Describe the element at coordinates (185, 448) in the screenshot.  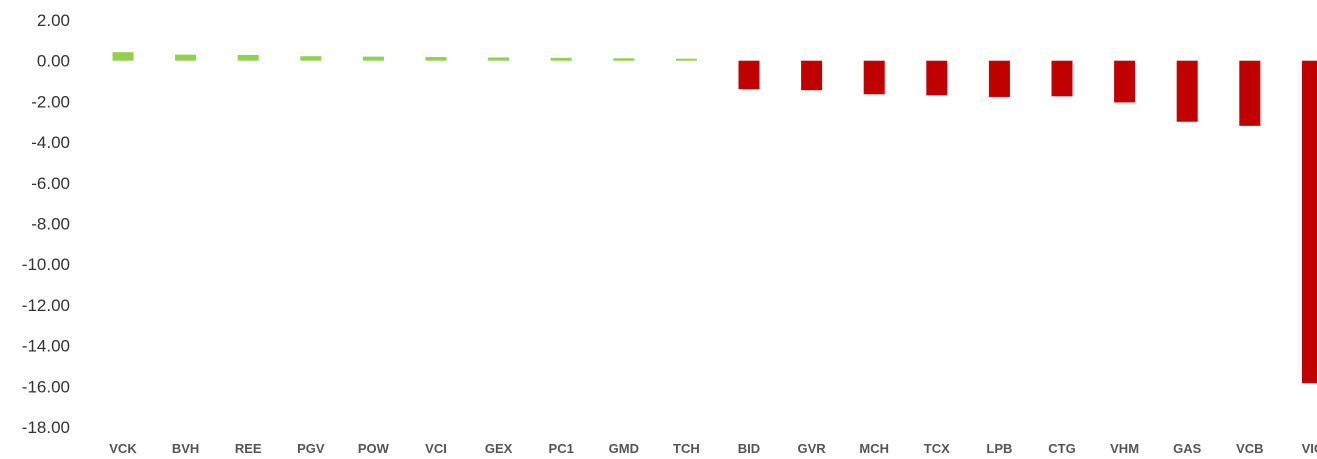
I see `x-tick-label: BVH` at that location.